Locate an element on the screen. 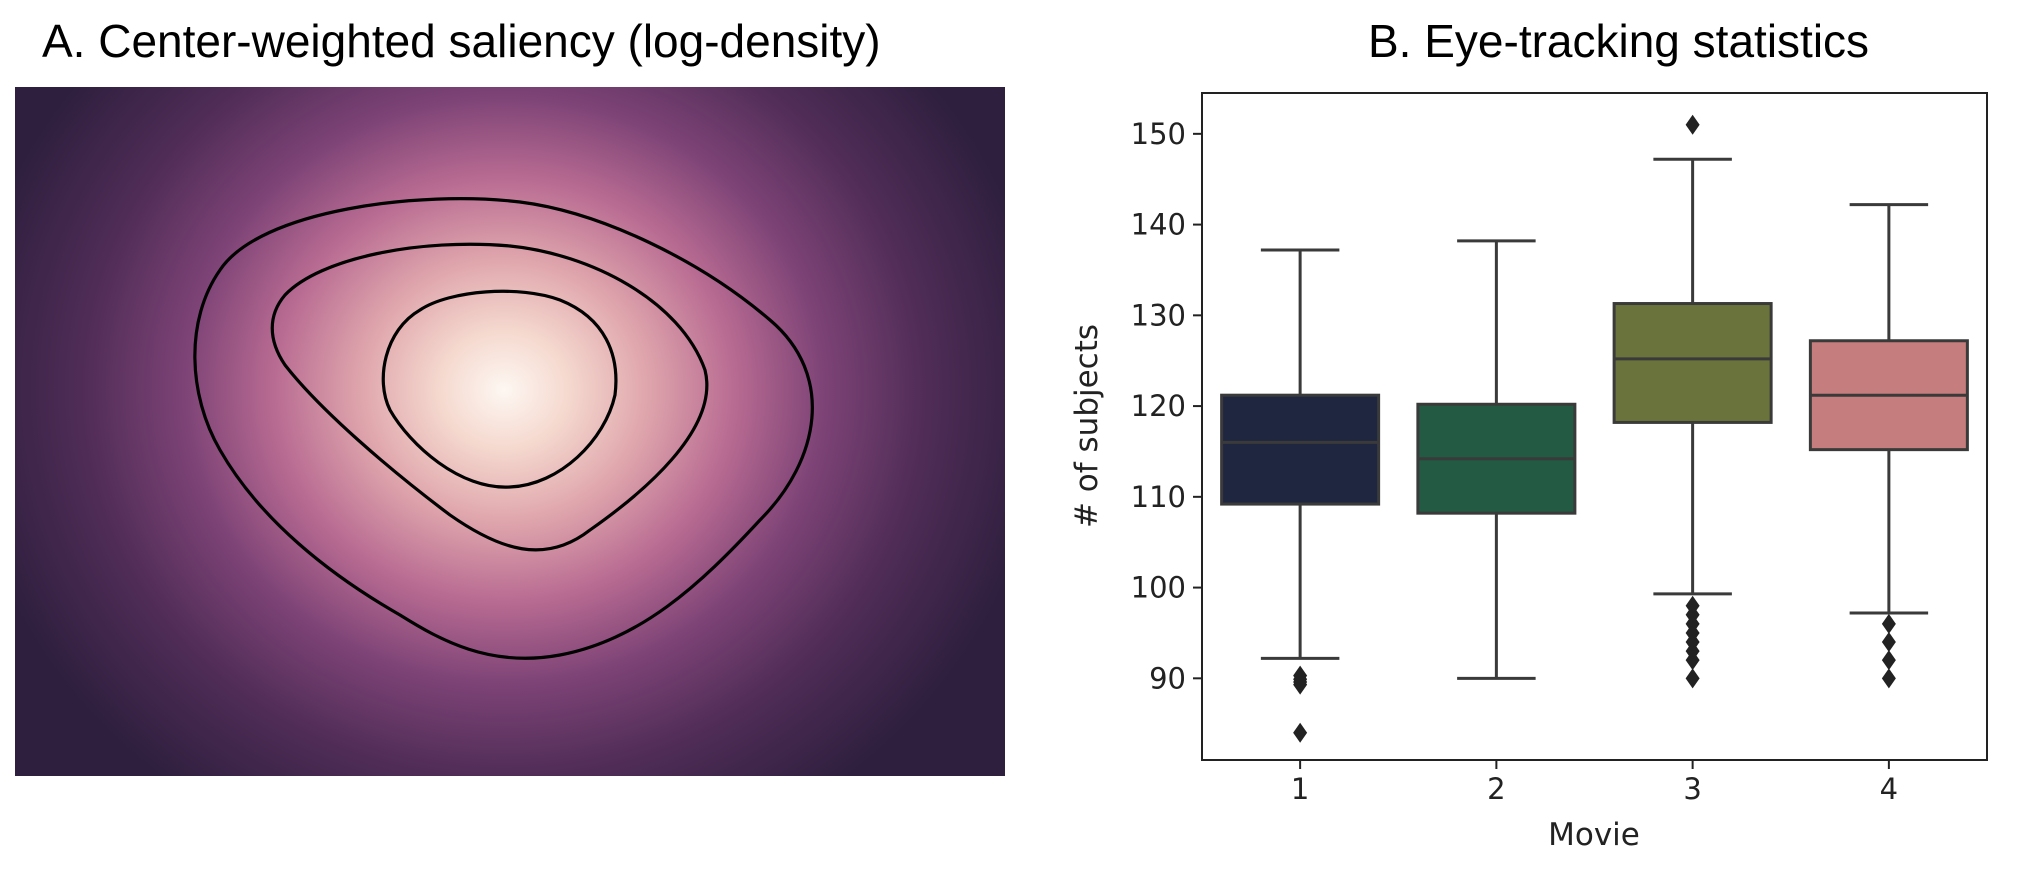 This screenshot has width=2044, height=878. x-tick-label: 4 is located at coordinates (1889, 789).